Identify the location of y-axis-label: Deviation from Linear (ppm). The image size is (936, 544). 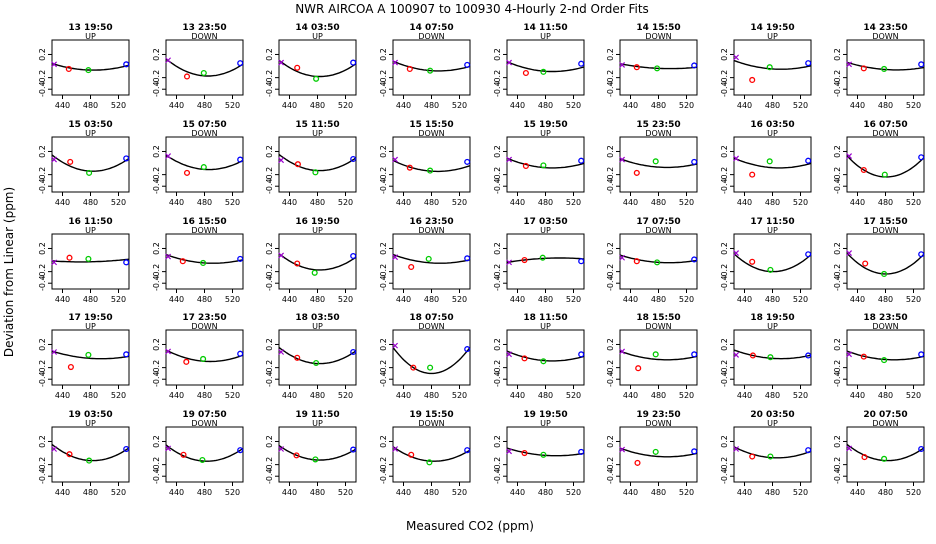
(9, 272).